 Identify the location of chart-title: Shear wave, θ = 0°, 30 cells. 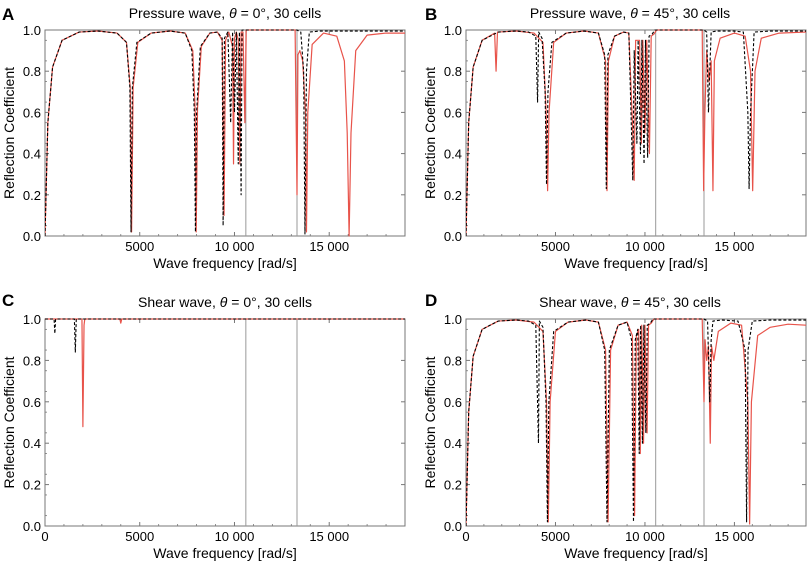
(225, 302).